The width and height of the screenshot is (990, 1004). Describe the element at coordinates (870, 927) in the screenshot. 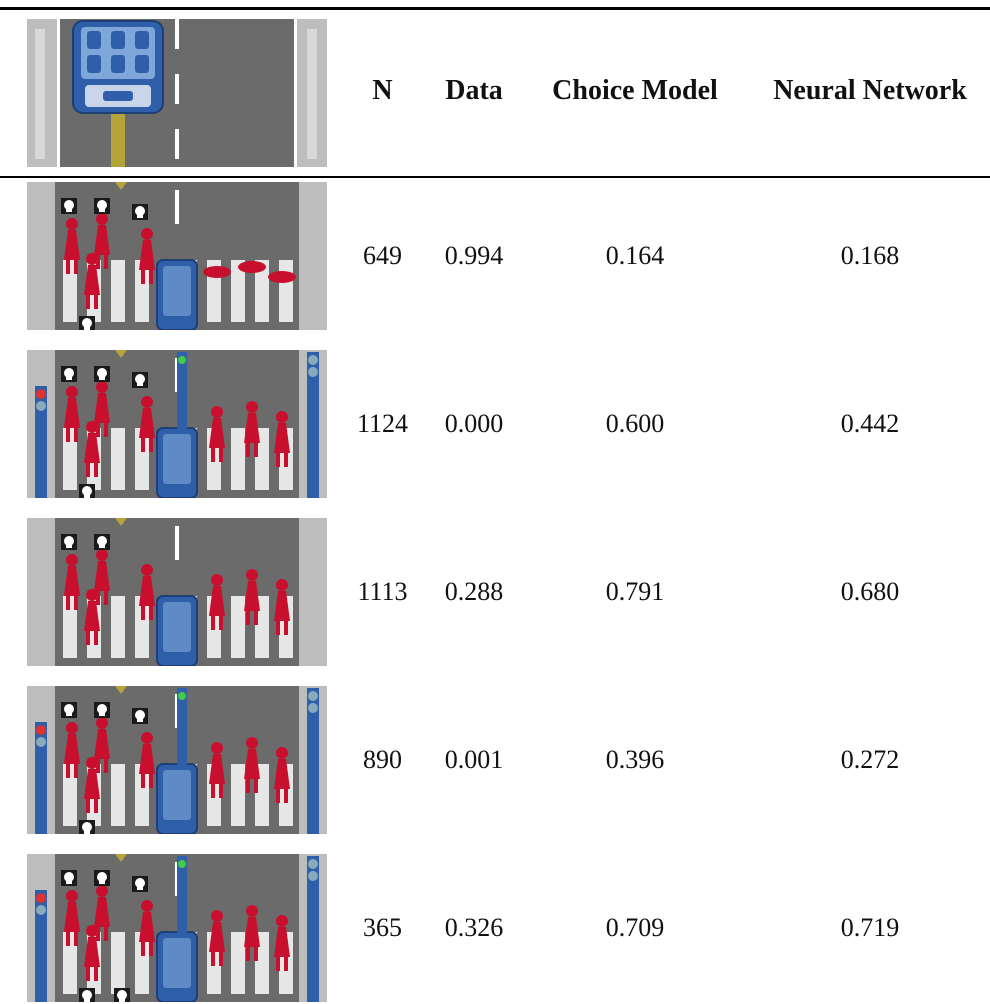

I see `cell-neural-network: 0.719` at that location.